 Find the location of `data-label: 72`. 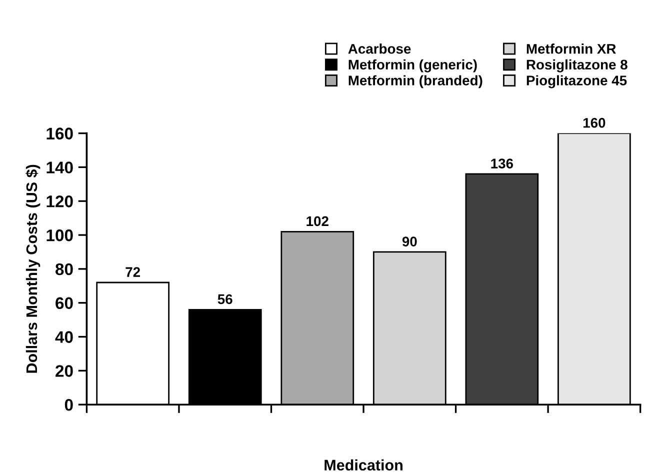

data-label: 72 is located at coordinates (133, 272).